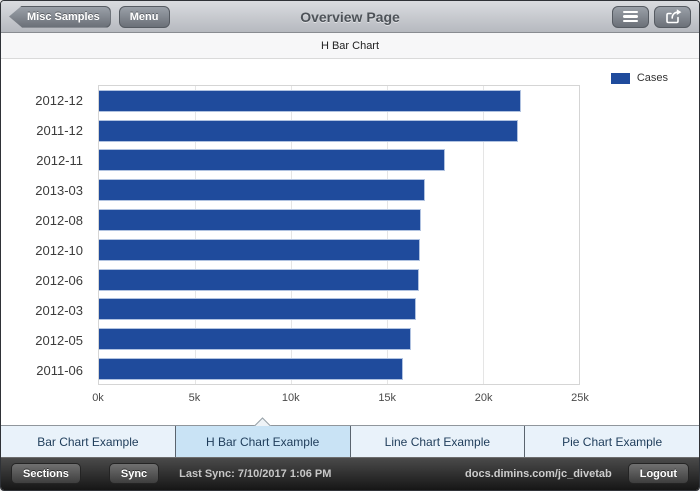 The height and width of the screenshot is (491, 700). Describe the element at coordinates (255, 473) in the screenshot. I see `last-sync-text: Last Sync: 7/10/2017 1:06 PM` at that location.